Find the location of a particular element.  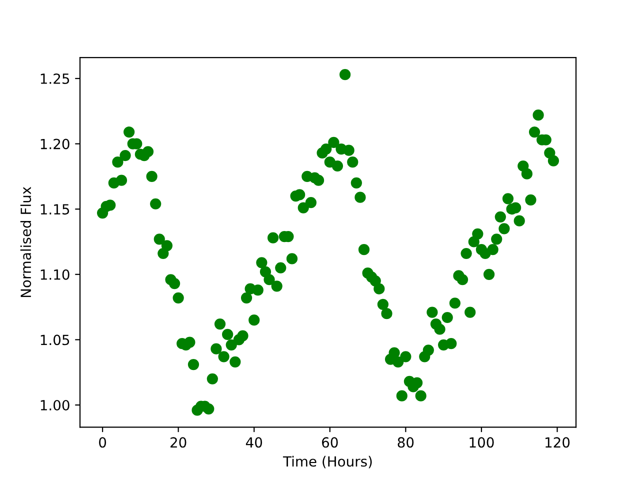

y-tick-label: 1.10 is located at coordinates (55, 274).